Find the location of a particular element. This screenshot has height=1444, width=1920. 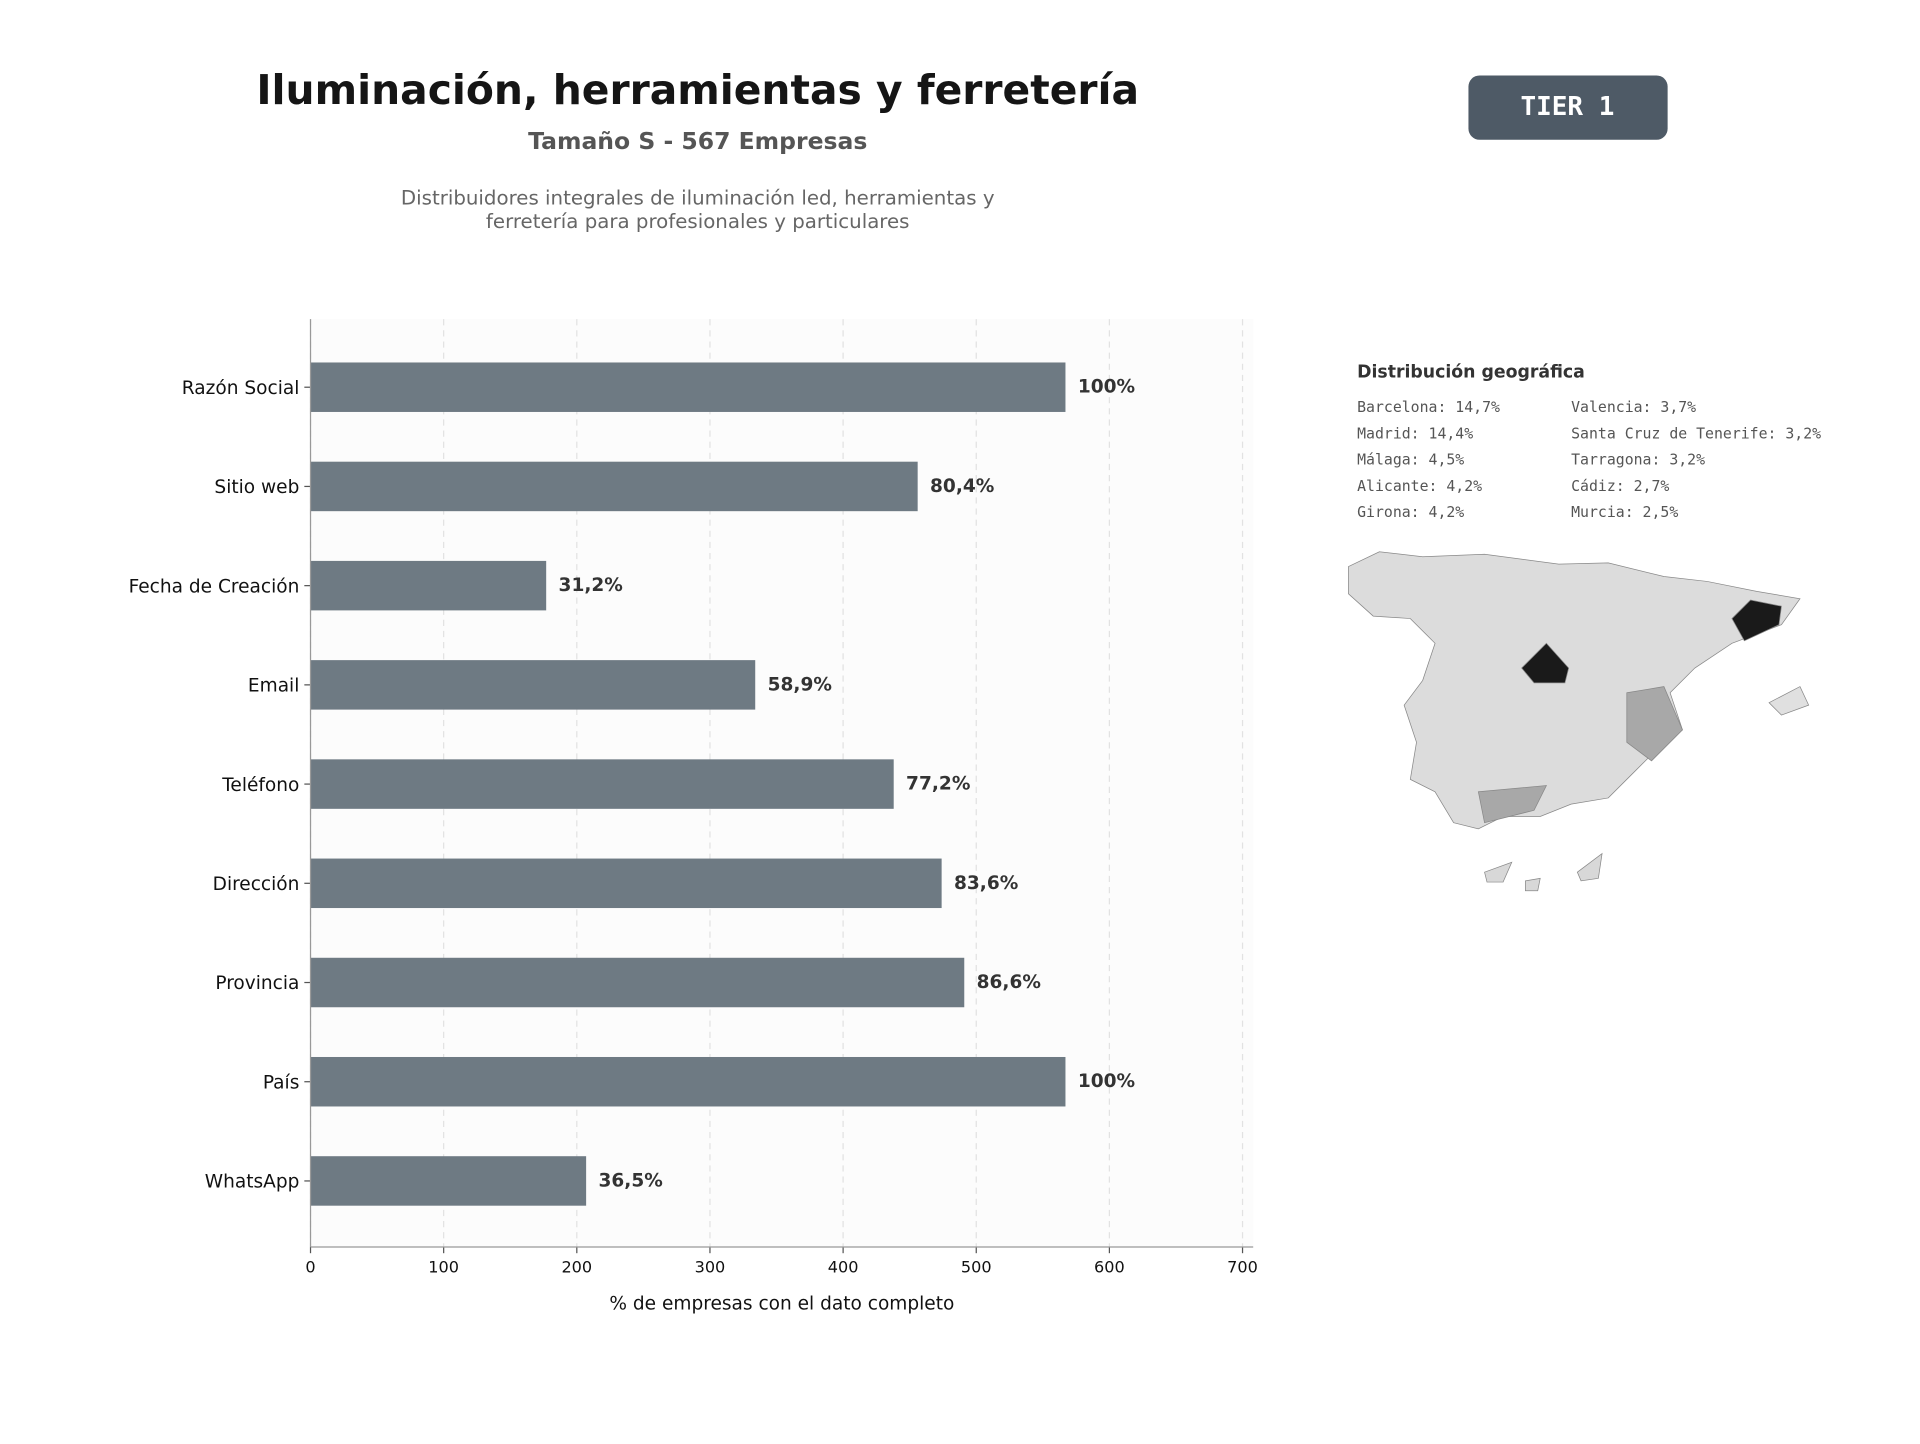

x-tick-label: 200 is located at coordinates (576, 1267).